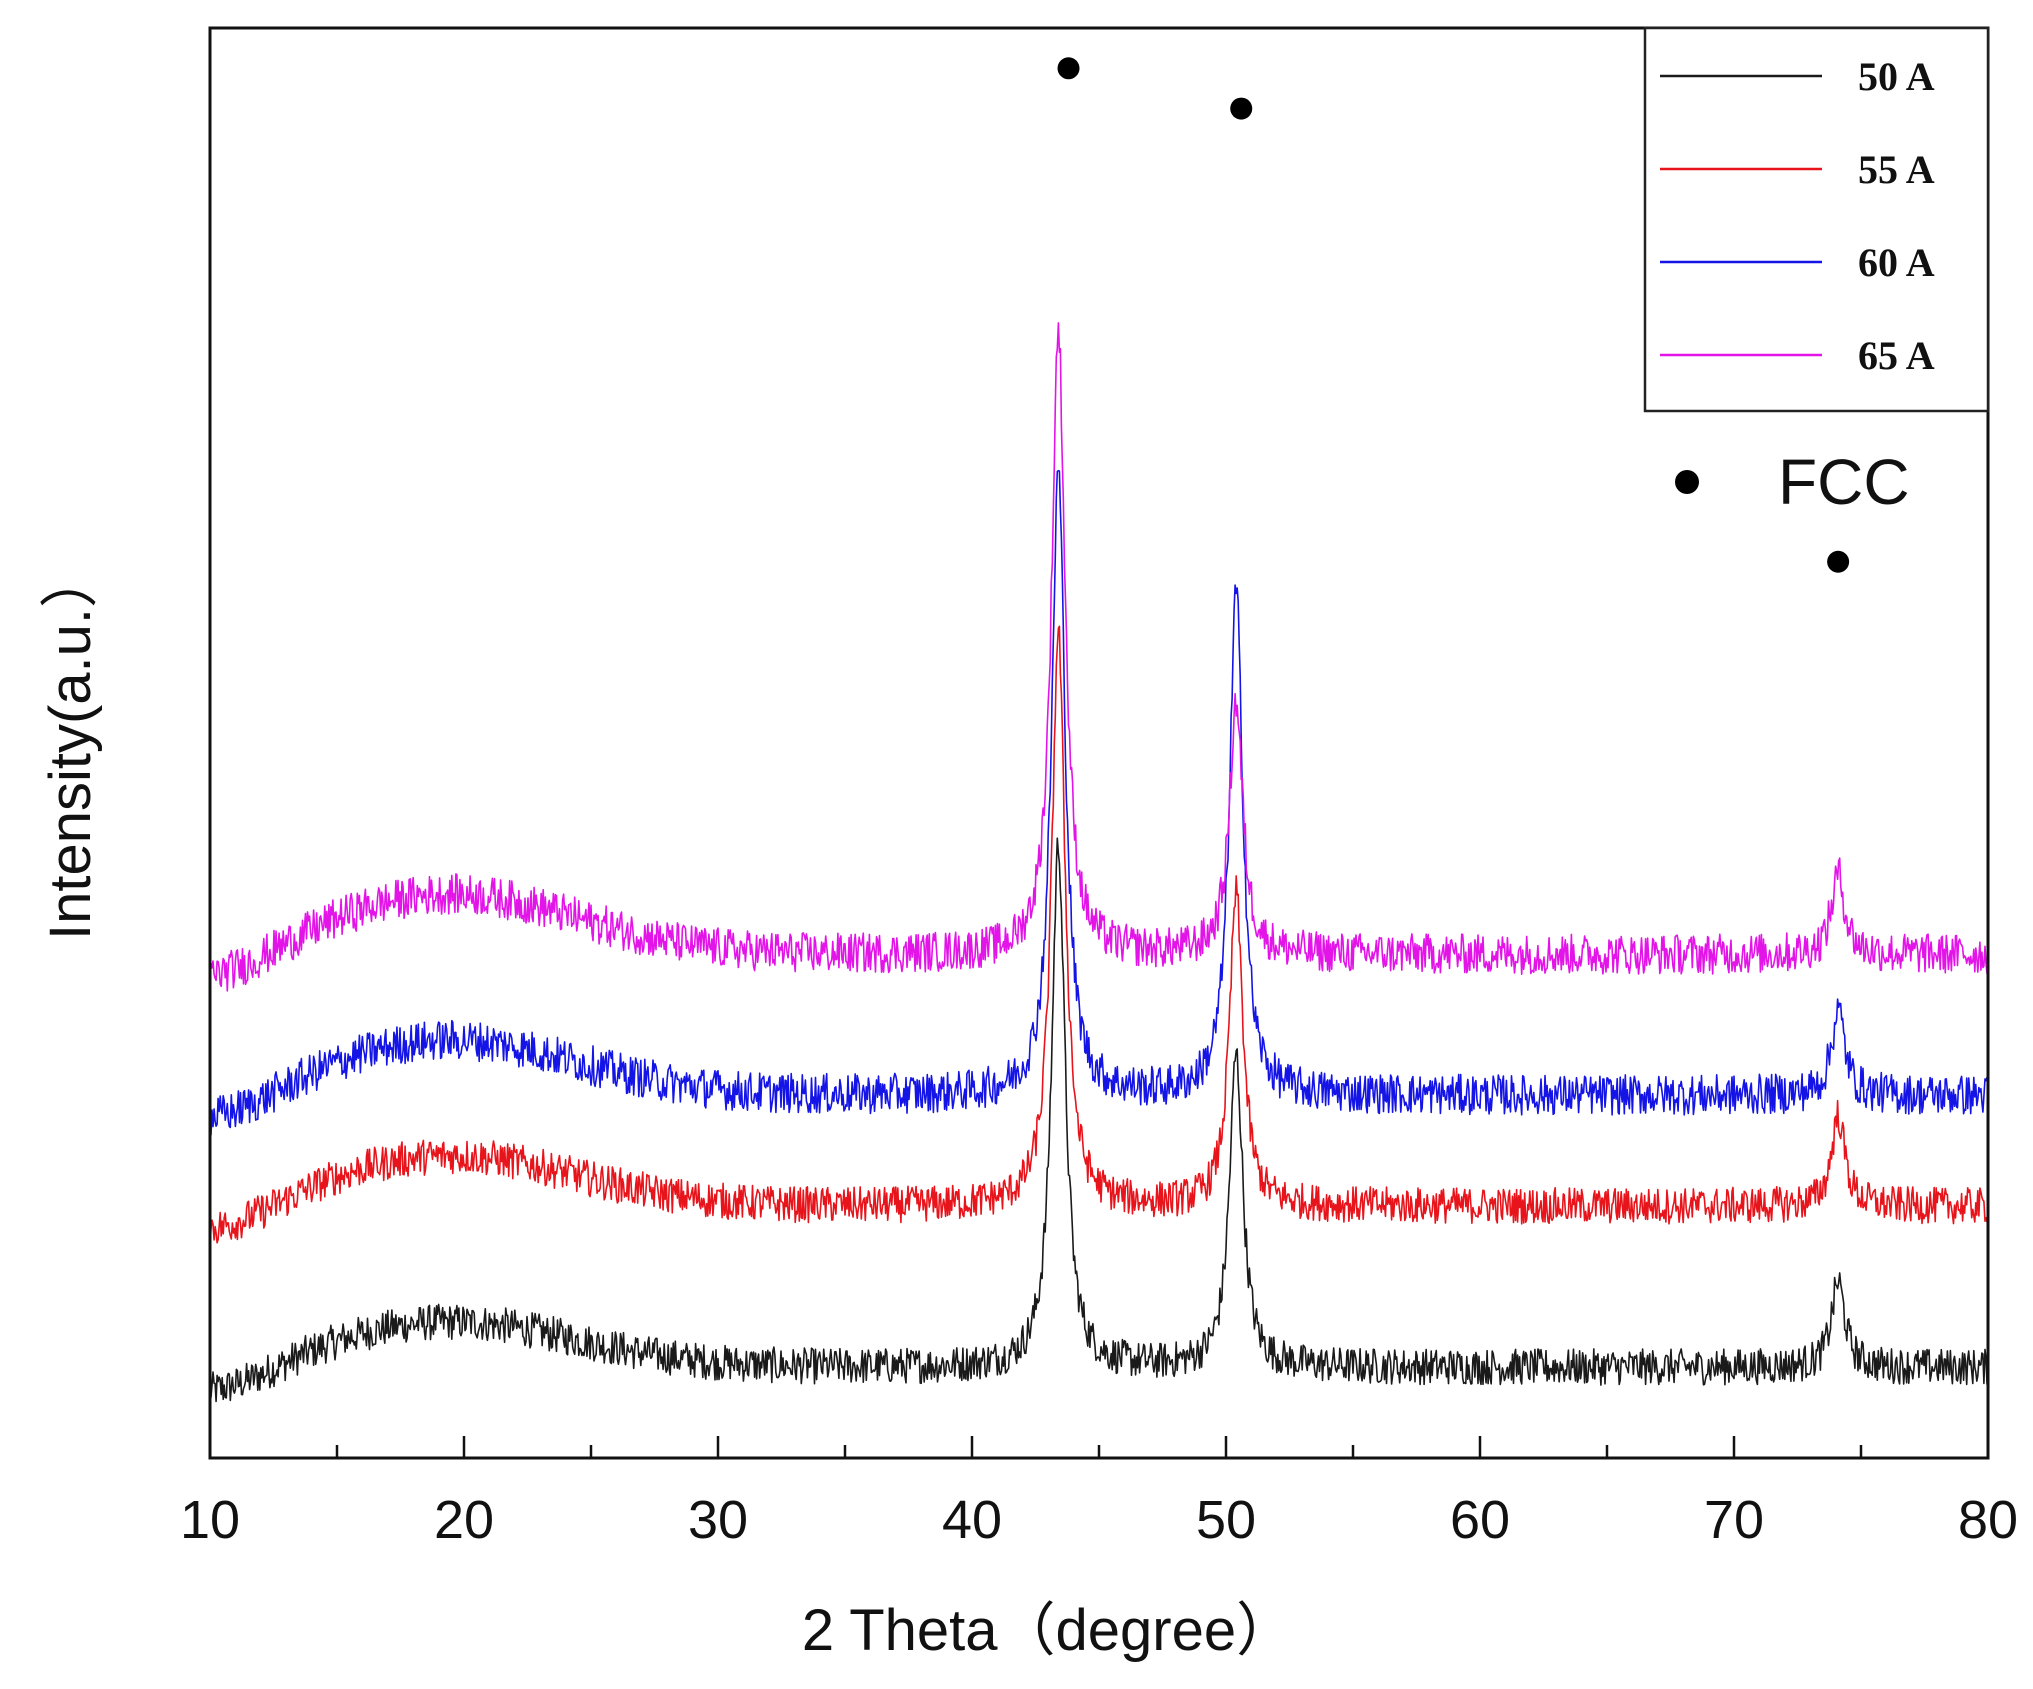 The height and width of the screenshot is (1689, 2033). I want to click on fcc-label: FCC, so click(1844, 482).